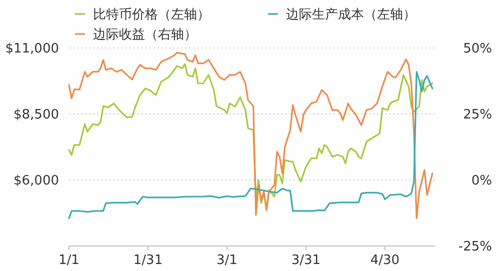 Image resolution: width=500 pixels, height=271 pixels. Describe the element at coordinates (151, 15) in the screenshot. I see `legend-label: 比特币价格（左轴）` at that location.